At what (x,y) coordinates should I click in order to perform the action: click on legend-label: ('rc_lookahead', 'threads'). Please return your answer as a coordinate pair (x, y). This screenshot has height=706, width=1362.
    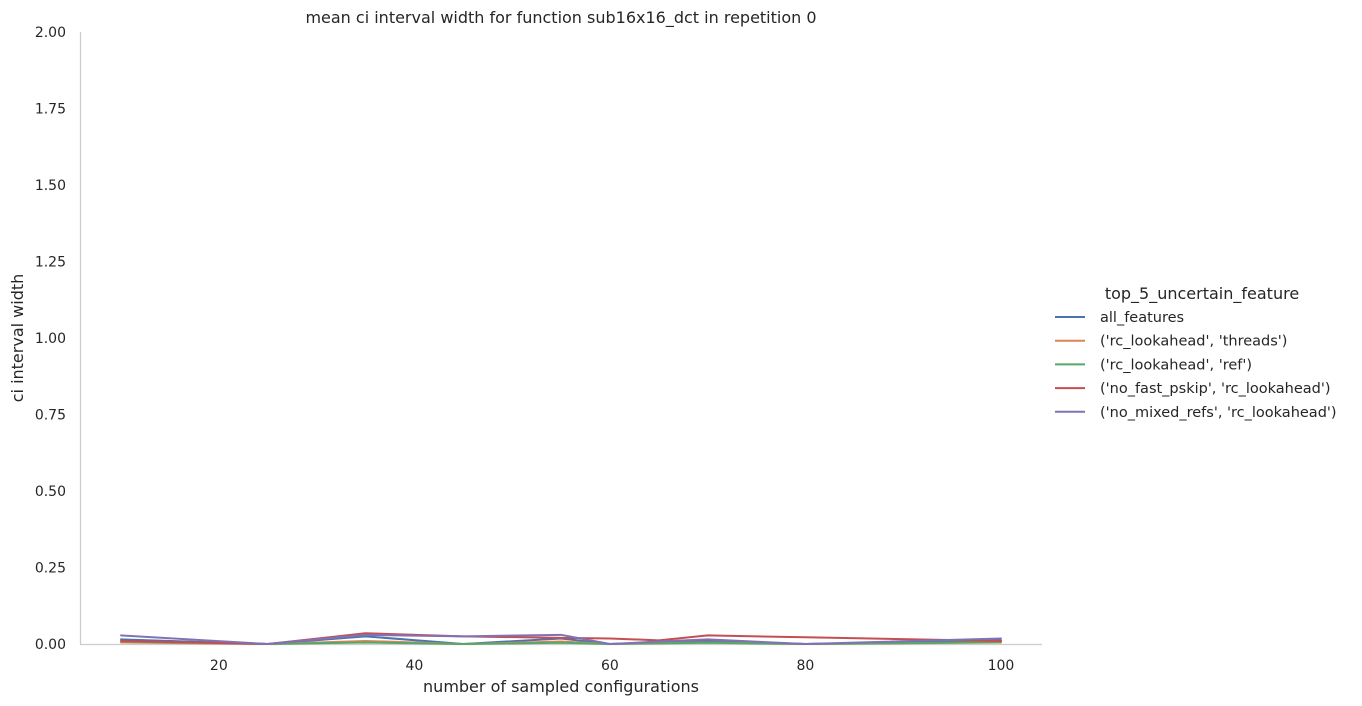
    Looking at the image, I should click on (1193, 342).